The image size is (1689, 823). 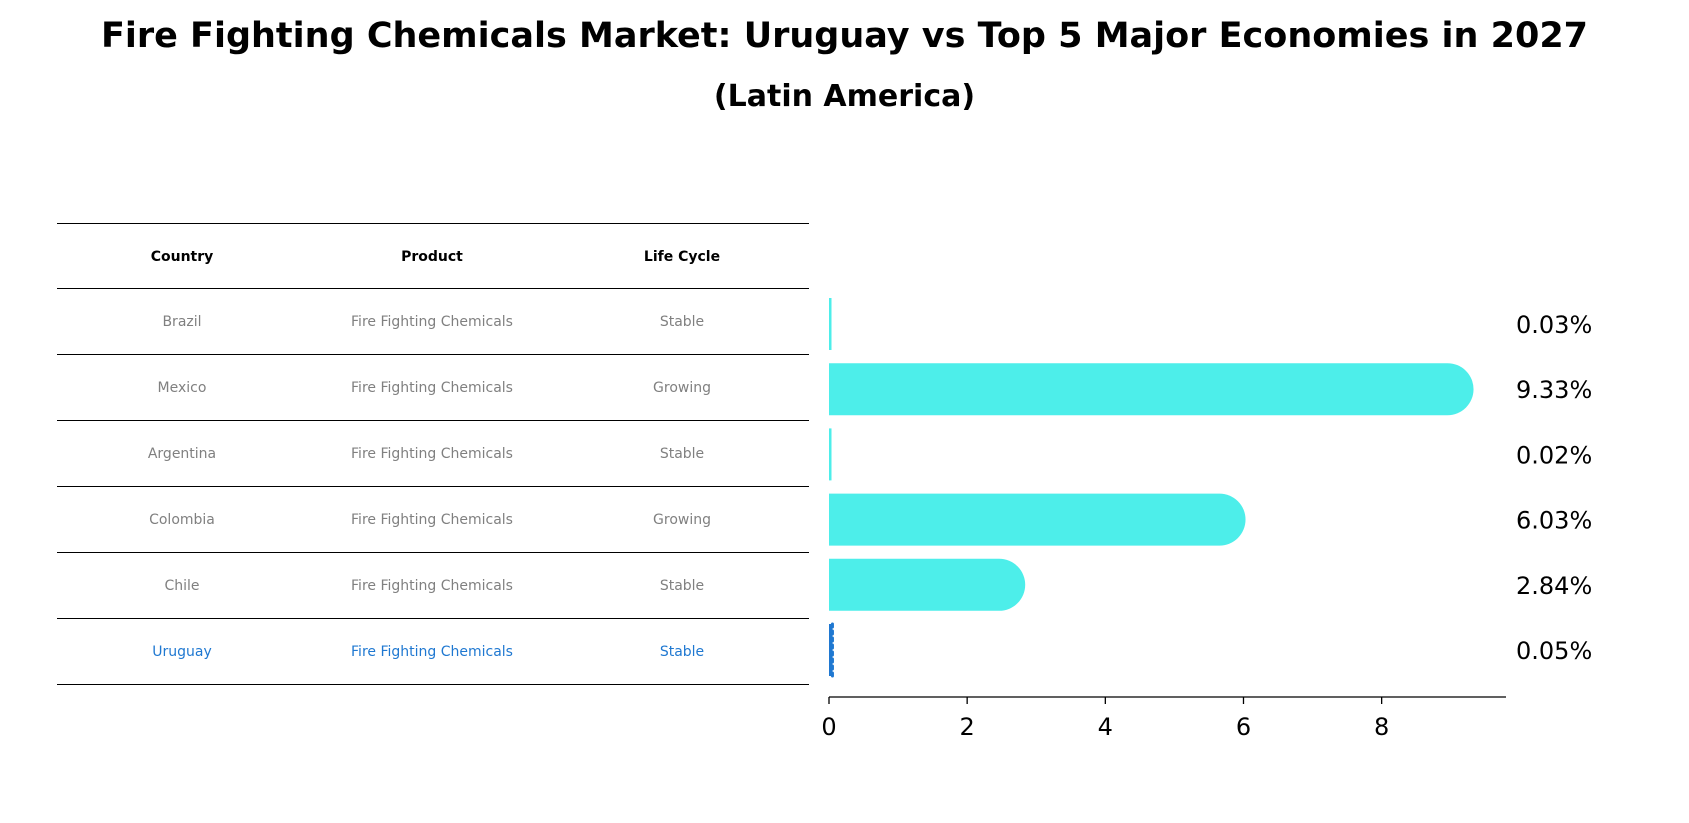 I want to click on header-country: Country, so click(x=182, y=257).